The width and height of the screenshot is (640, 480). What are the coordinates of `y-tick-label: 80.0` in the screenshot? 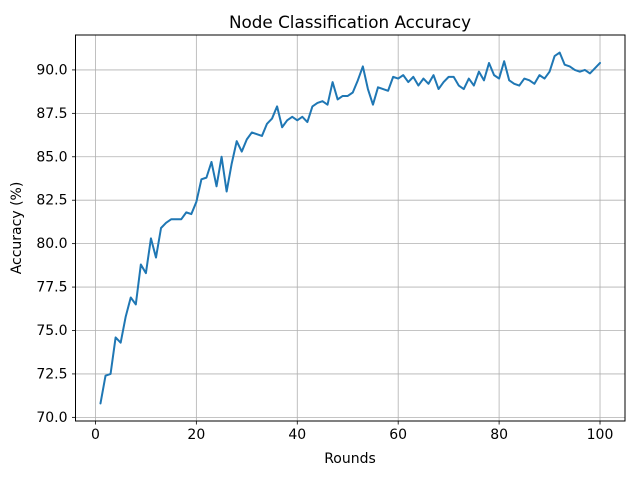 It's located at (51, 244).